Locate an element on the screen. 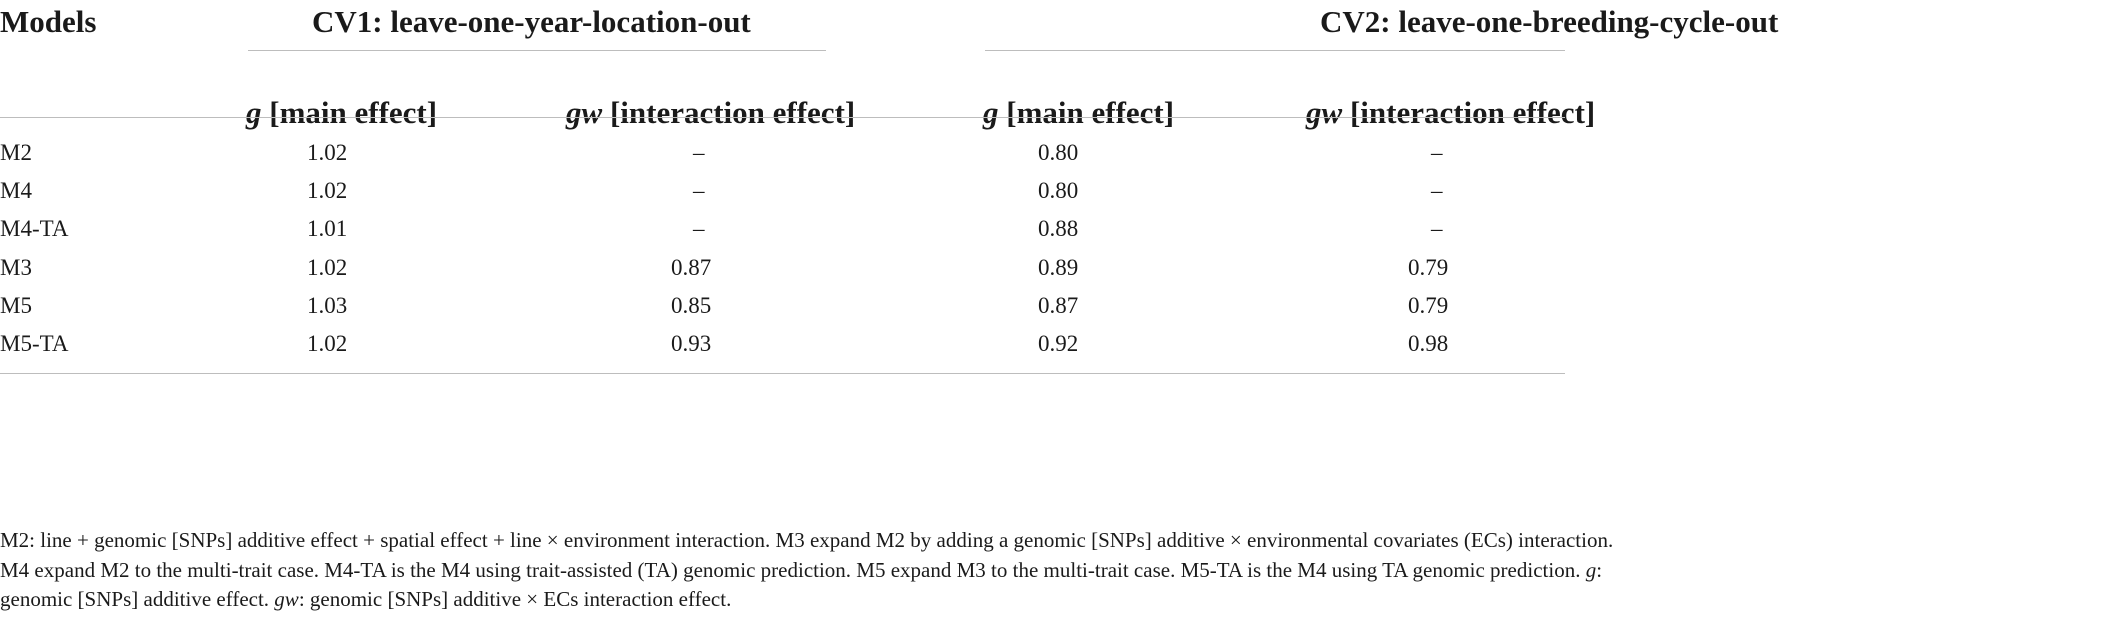 Image resolution: width=2117 pixels, height=635 pixels. header-bottom-rule is located at coordinates (782, 117).